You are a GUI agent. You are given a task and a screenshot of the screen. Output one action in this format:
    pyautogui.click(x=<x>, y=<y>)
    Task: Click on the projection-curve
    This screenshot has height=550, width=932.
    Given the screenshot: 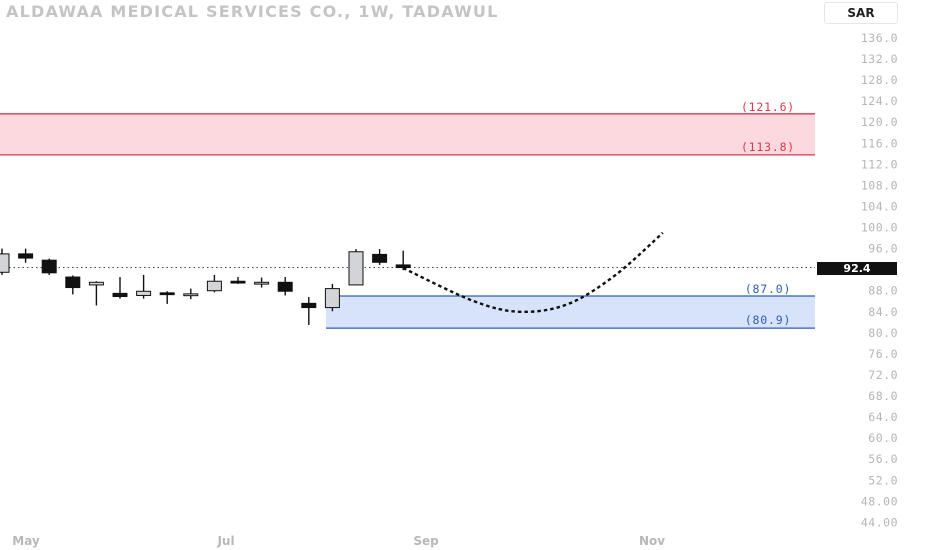 What is the action you would take?
    pyautogui.click(x=533, y=272)
    